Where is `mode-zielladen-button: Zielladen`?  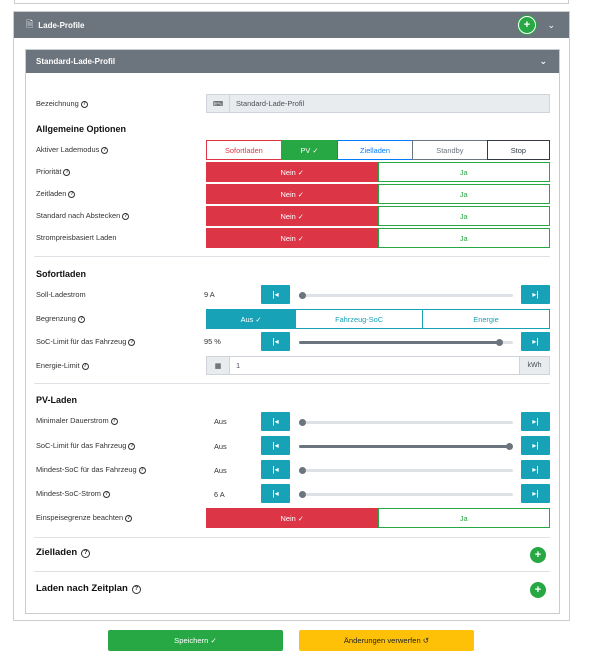
mode-zielladen-button: Zielladen is located at coordinates (375, 150).